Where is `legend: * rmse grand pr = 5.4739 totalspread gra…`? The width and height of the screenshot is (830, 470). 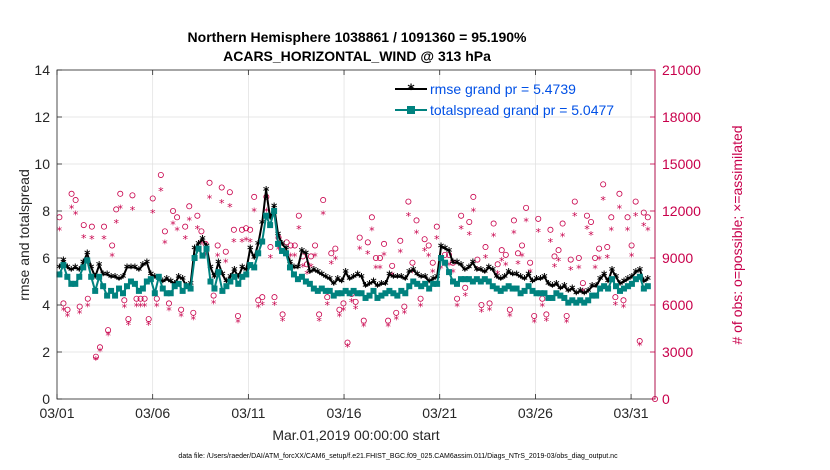 legend: * rmse grand pr = 5.4739 totalspread gra… is located at coordinates (504, 99).